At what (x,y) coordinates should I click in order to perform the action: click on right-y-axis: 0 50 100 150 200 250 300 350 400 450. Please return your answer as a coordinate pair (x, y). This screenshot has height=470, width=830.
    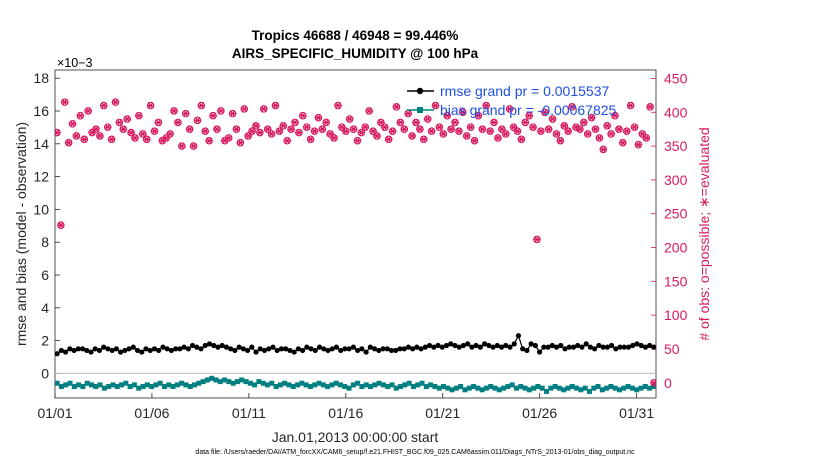
    Looking at the image, I should click on (669, 230).